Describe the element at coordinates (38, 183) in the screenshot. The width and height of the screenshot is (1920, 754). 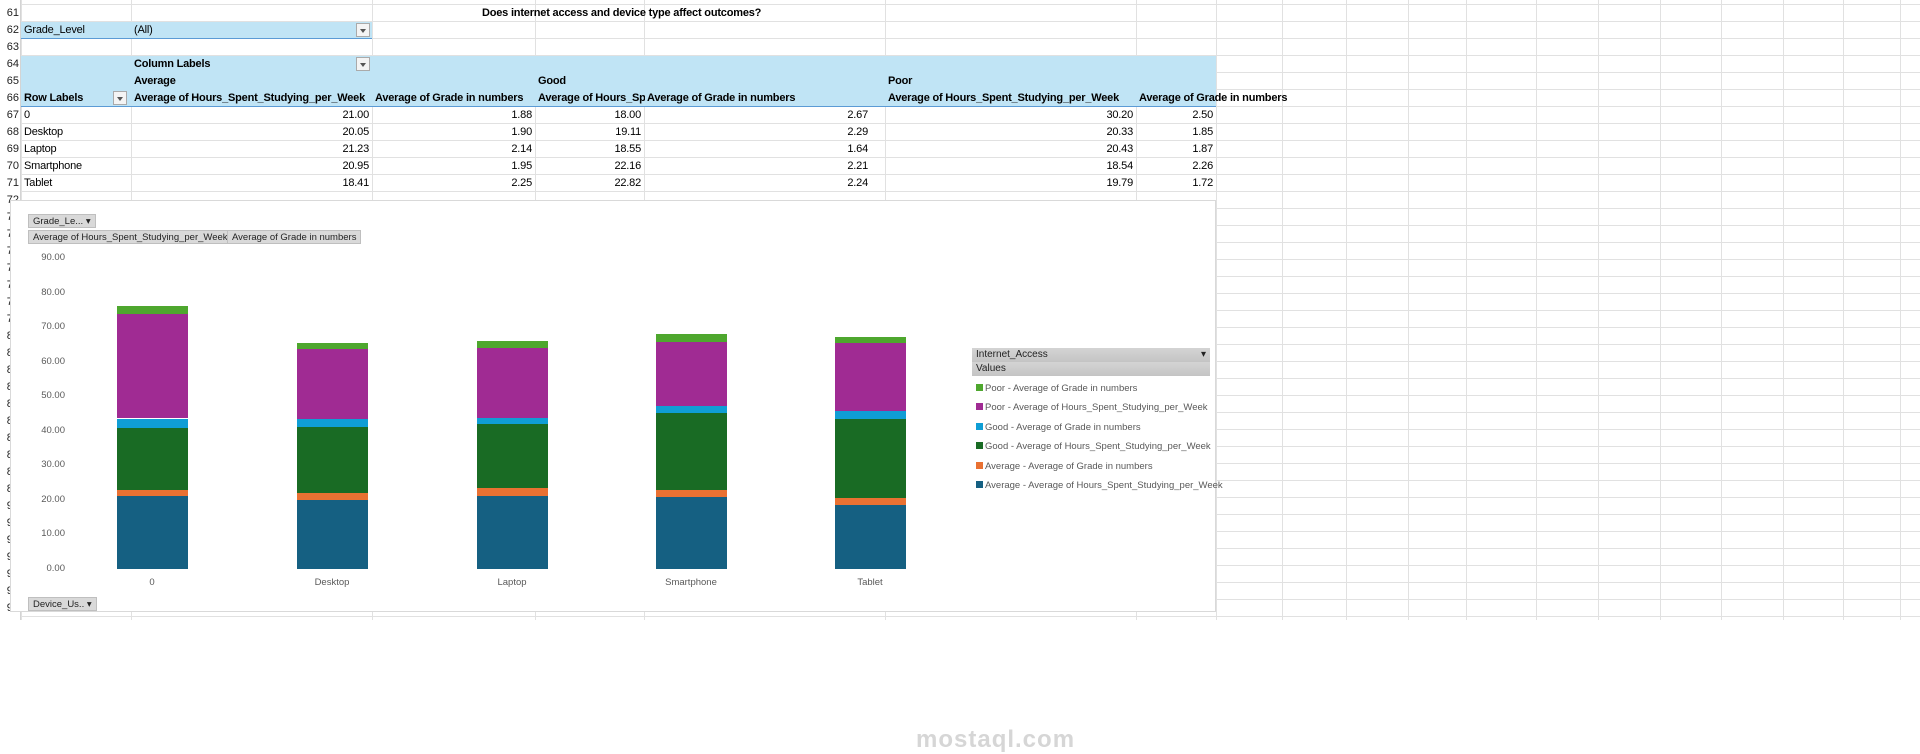
I see `row-label: Tablet` at that location.